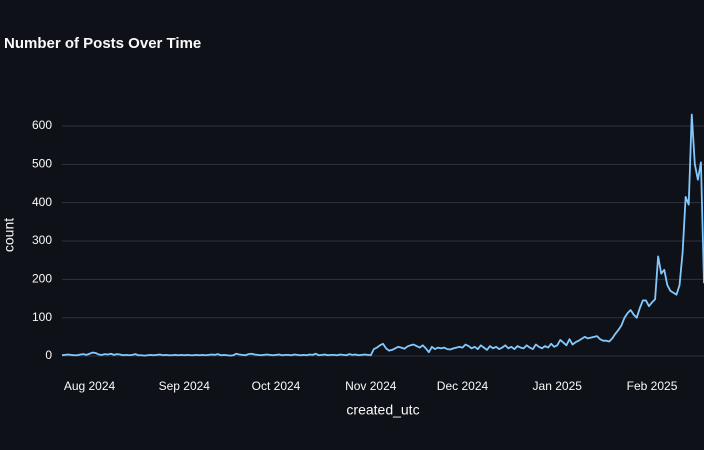 Image resolution: width=704 pixels, height=450 pixels. What do you see at coordinates (371, 386) in the screenshot?
I see `x-tick-label: Nov 2024` at bounding box center [371, 386].